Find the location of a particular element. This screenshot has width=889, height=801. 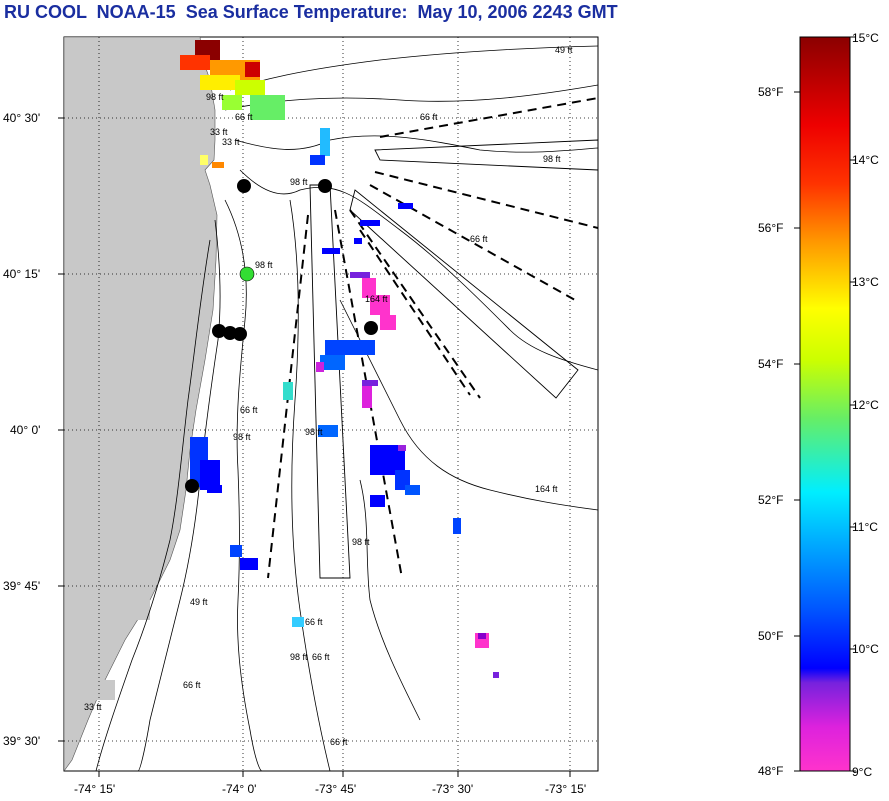

lat-label: 40° 15' is located at coordinates (21, 274).